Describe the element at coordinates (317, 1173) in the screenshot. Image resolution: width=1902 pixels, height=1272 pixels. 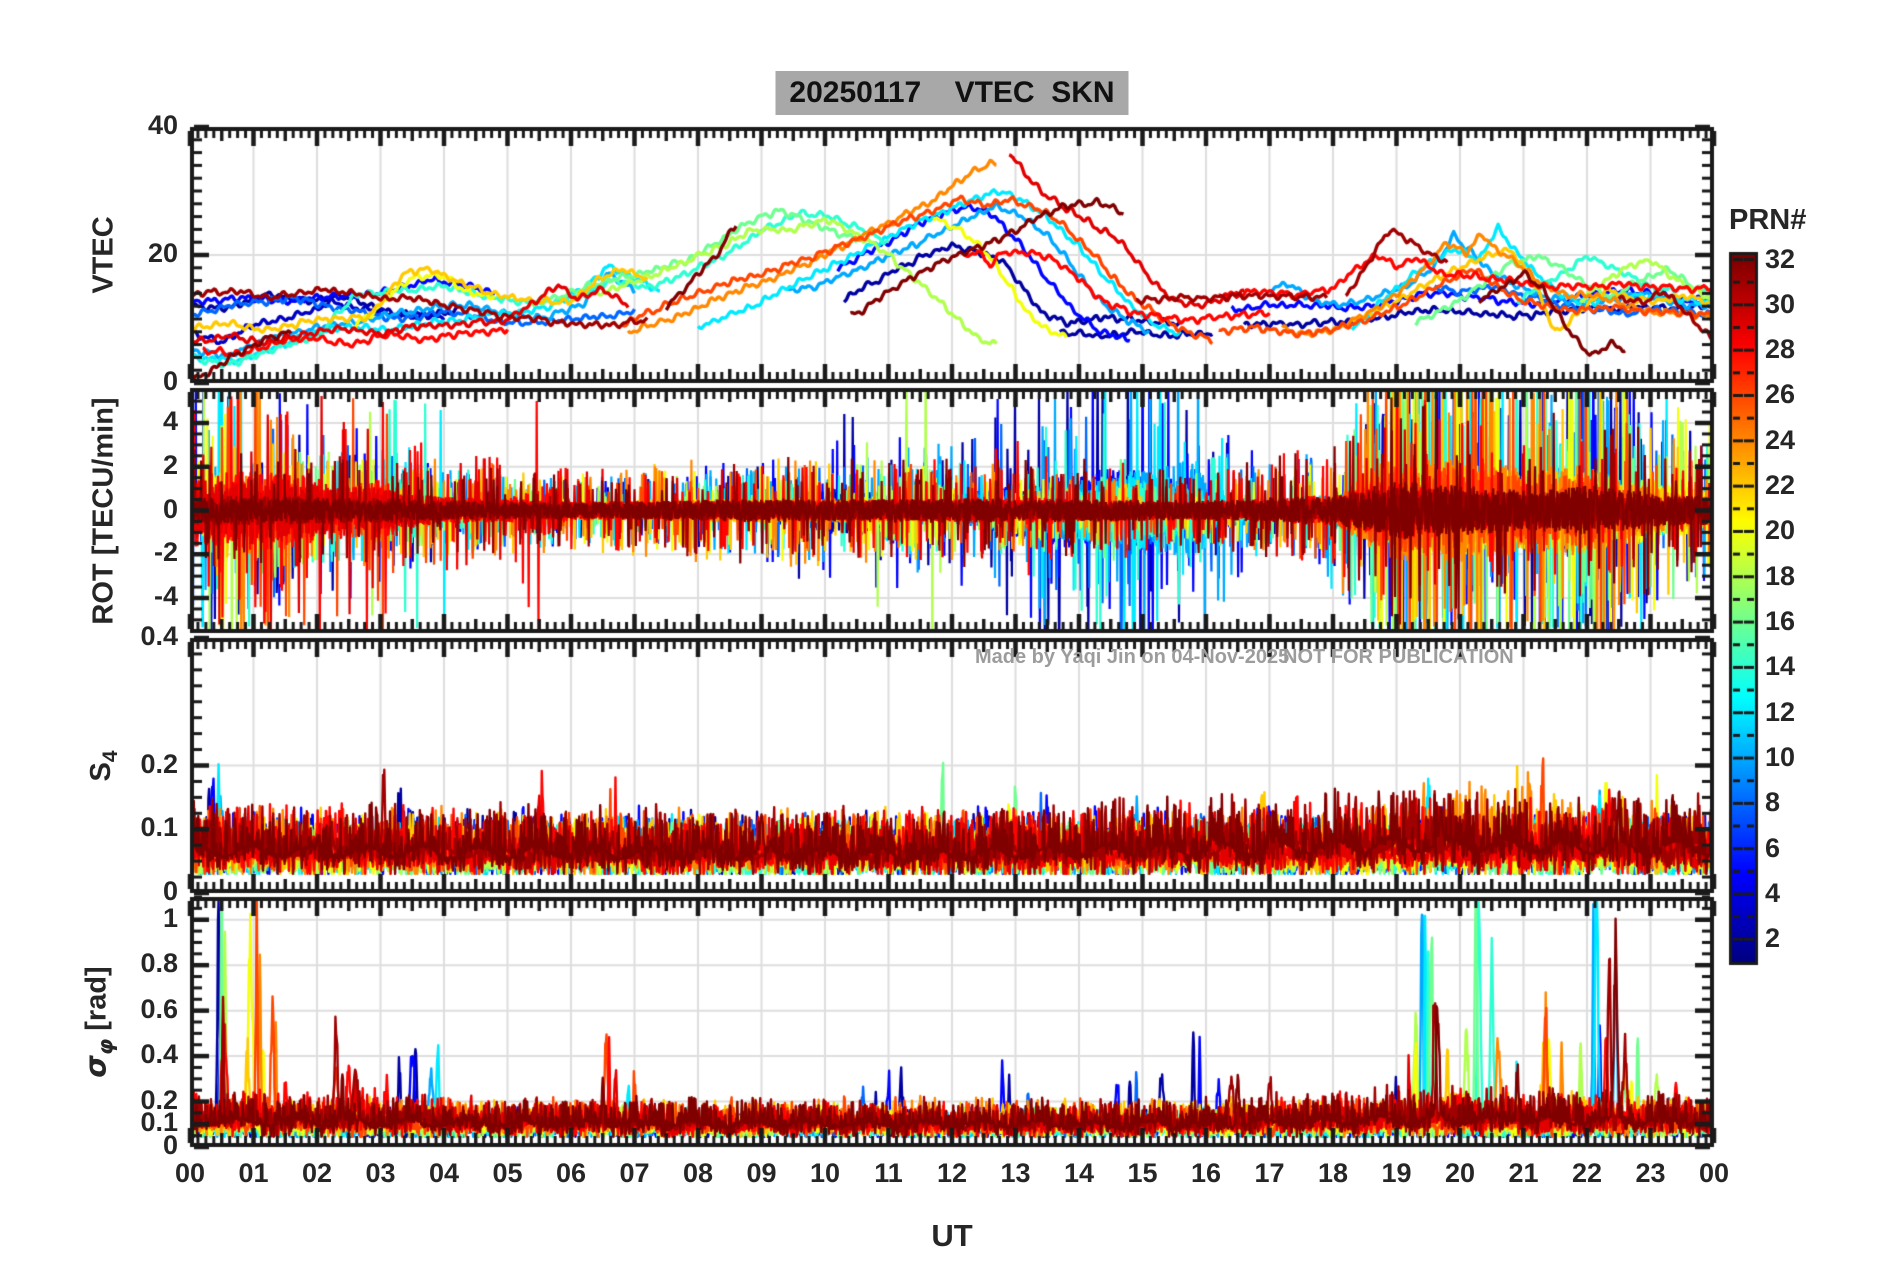
I see `x-tick-label: 02` at that location.